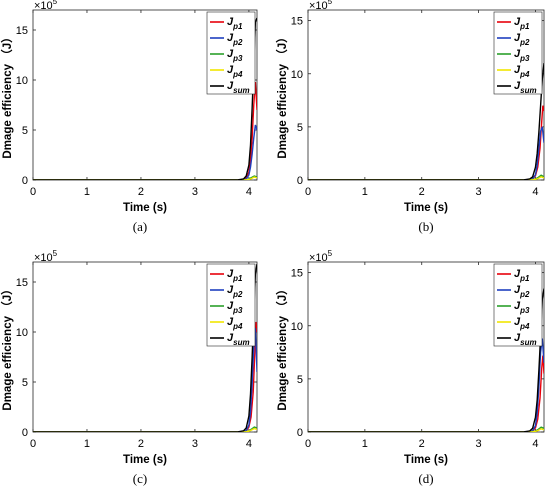 This screenshot has width=550, height=491. Describe the element at coordinates (425, 226) in the screenshot. I see `panel-caption-b: (b)` at that location.